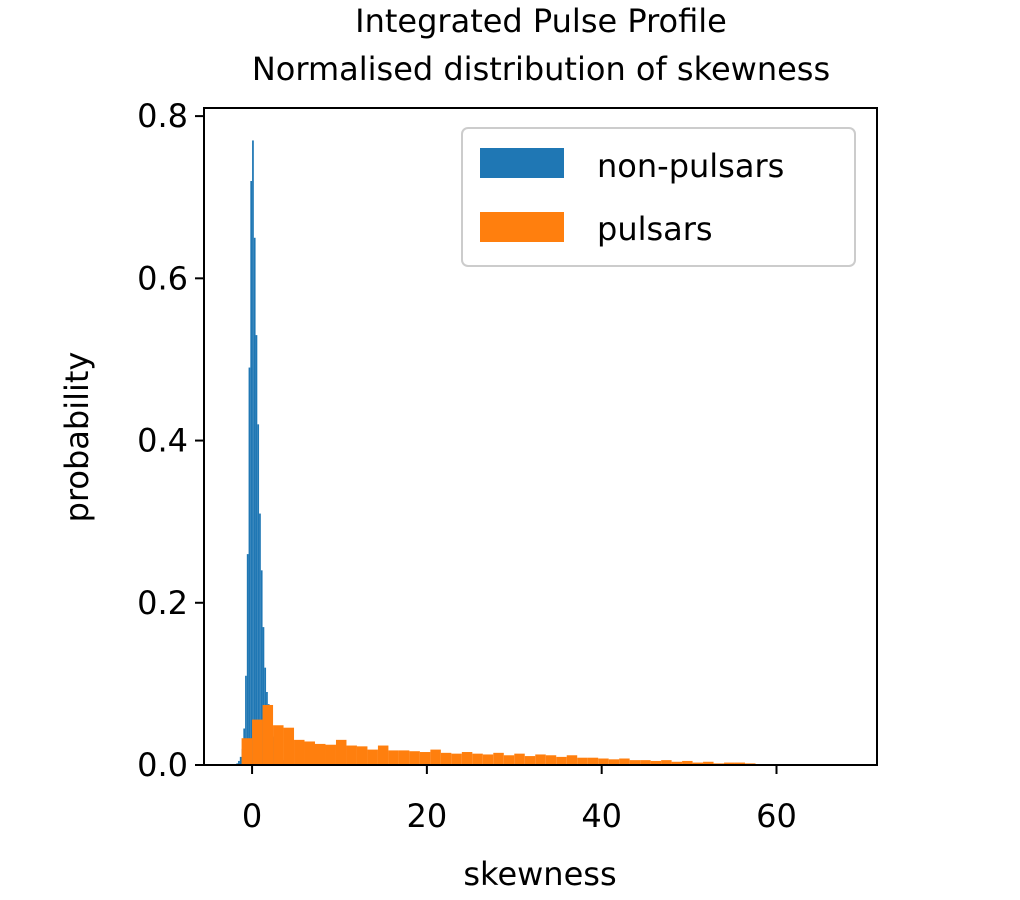 This screenshot has height=900, width=1020. Describe the element at coordinates (655, 229) in the screenshot. I see `legend-label-pulsars: pulsars` at that location.